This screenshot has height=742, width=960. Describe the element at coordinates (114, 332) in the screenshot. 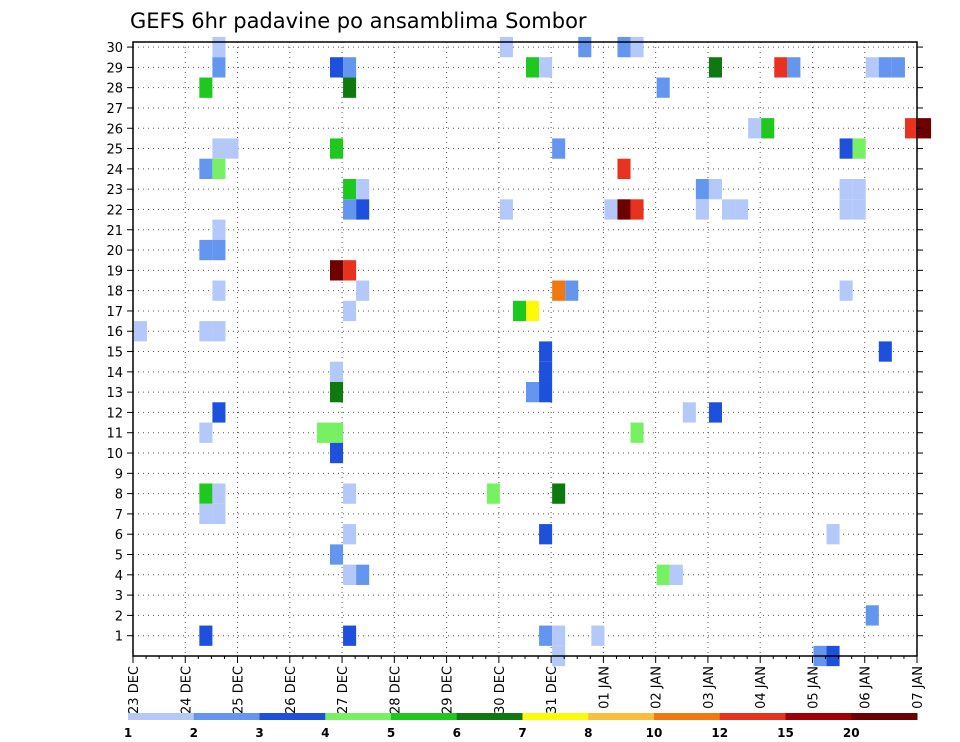

I see `y-tick-label: 16` at that location.